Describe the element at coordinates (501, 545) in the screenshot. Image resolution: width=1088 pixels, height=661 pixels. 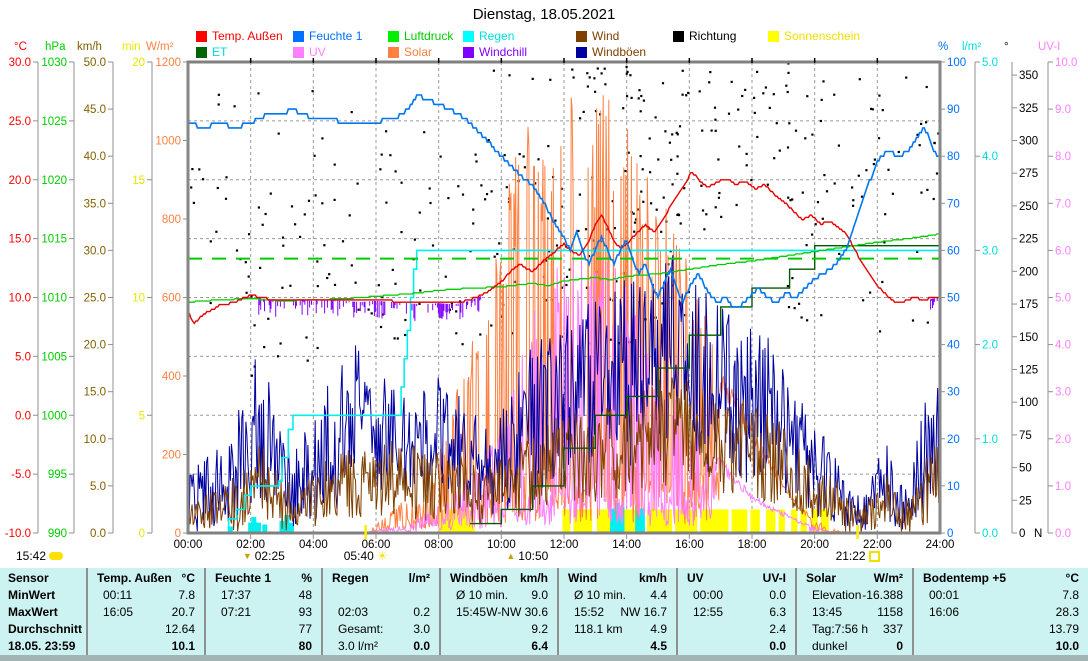
I see `svg-text: 10:00` at that location.